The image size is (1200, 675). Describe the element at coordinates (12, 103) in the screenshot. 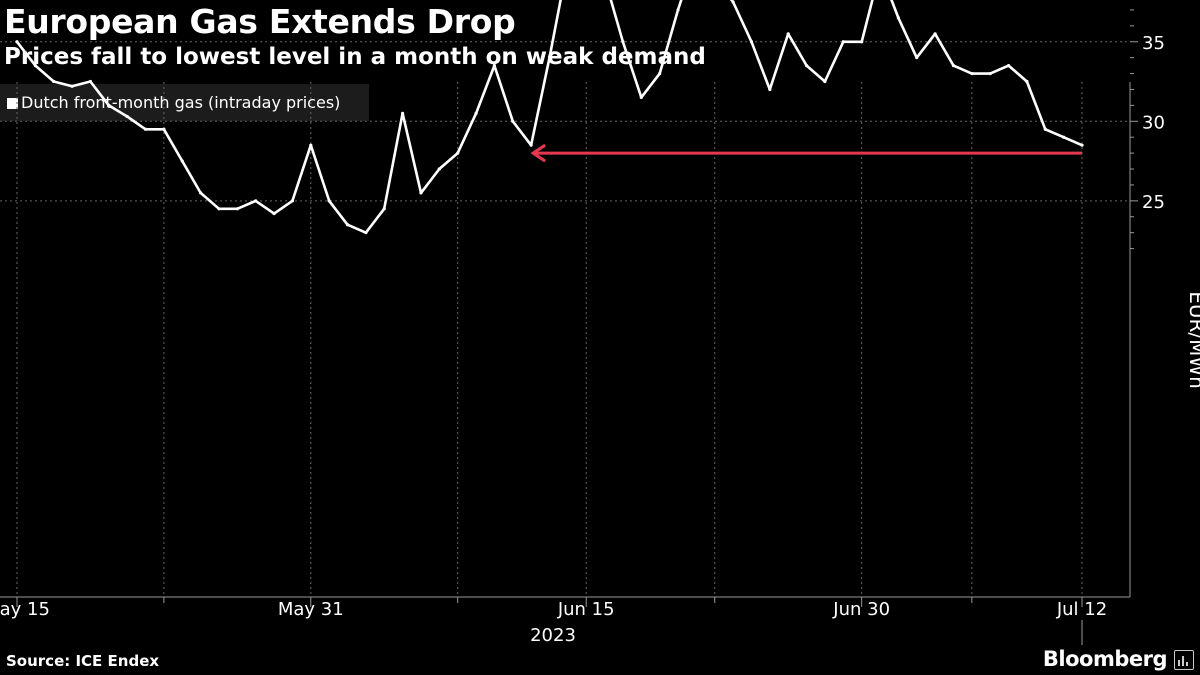

I see `legend-swatch` at that location.